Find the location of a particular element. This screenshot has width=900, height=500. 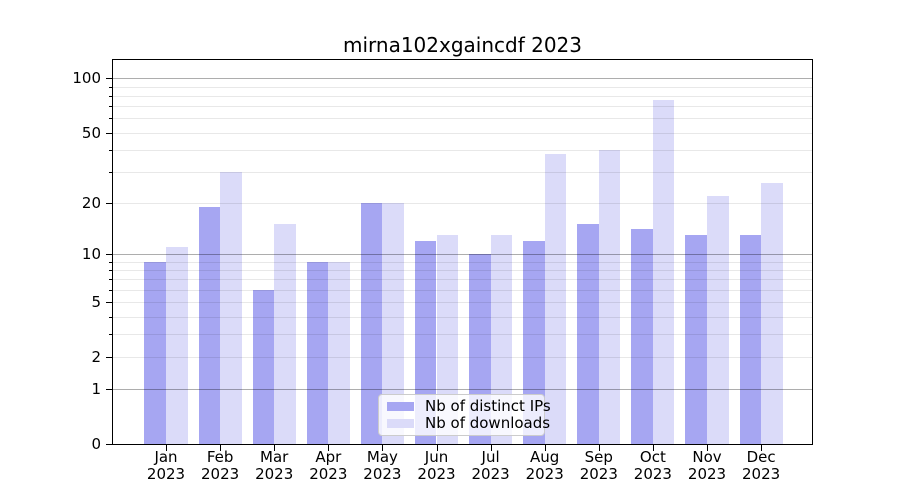

bar-nb-of-distinct-ips-jun is located at coordinates (425, 342).